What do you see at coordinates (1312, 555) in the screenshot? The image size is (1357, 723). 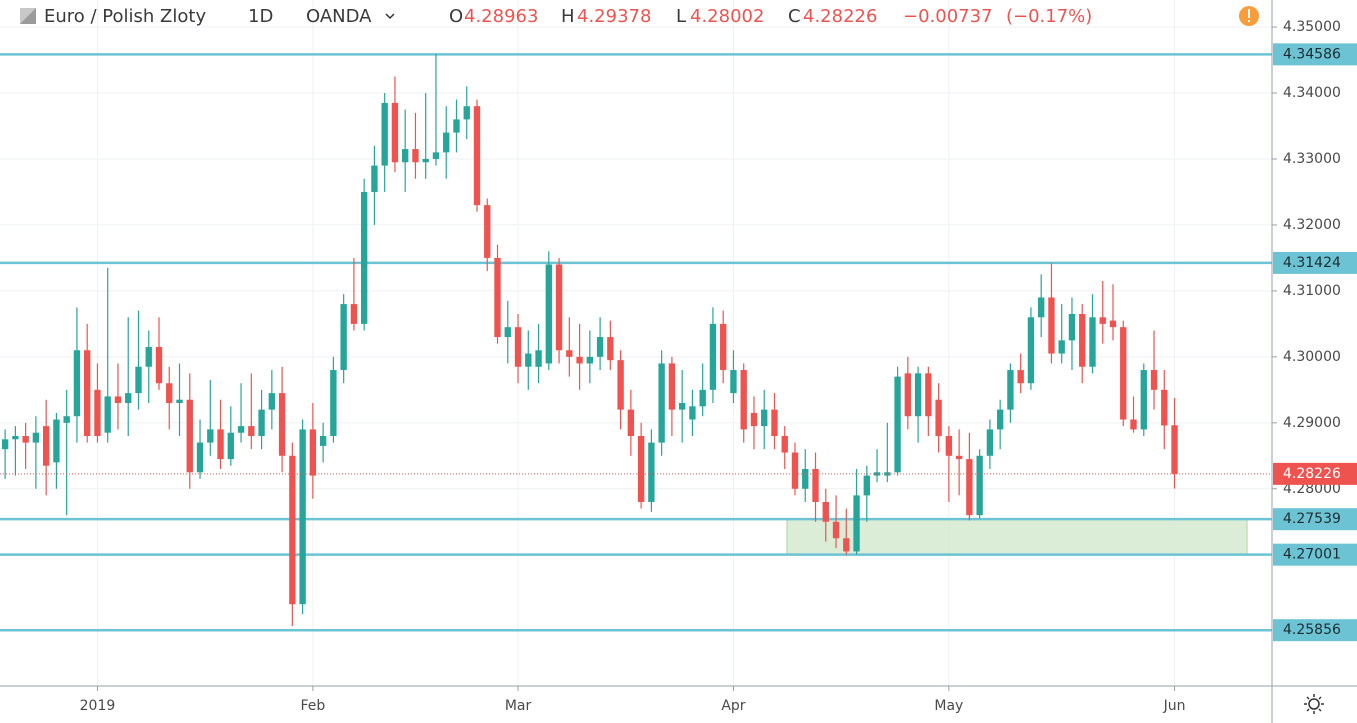 I see `level-label: 4.27001` at bounding box center [1312, 555].